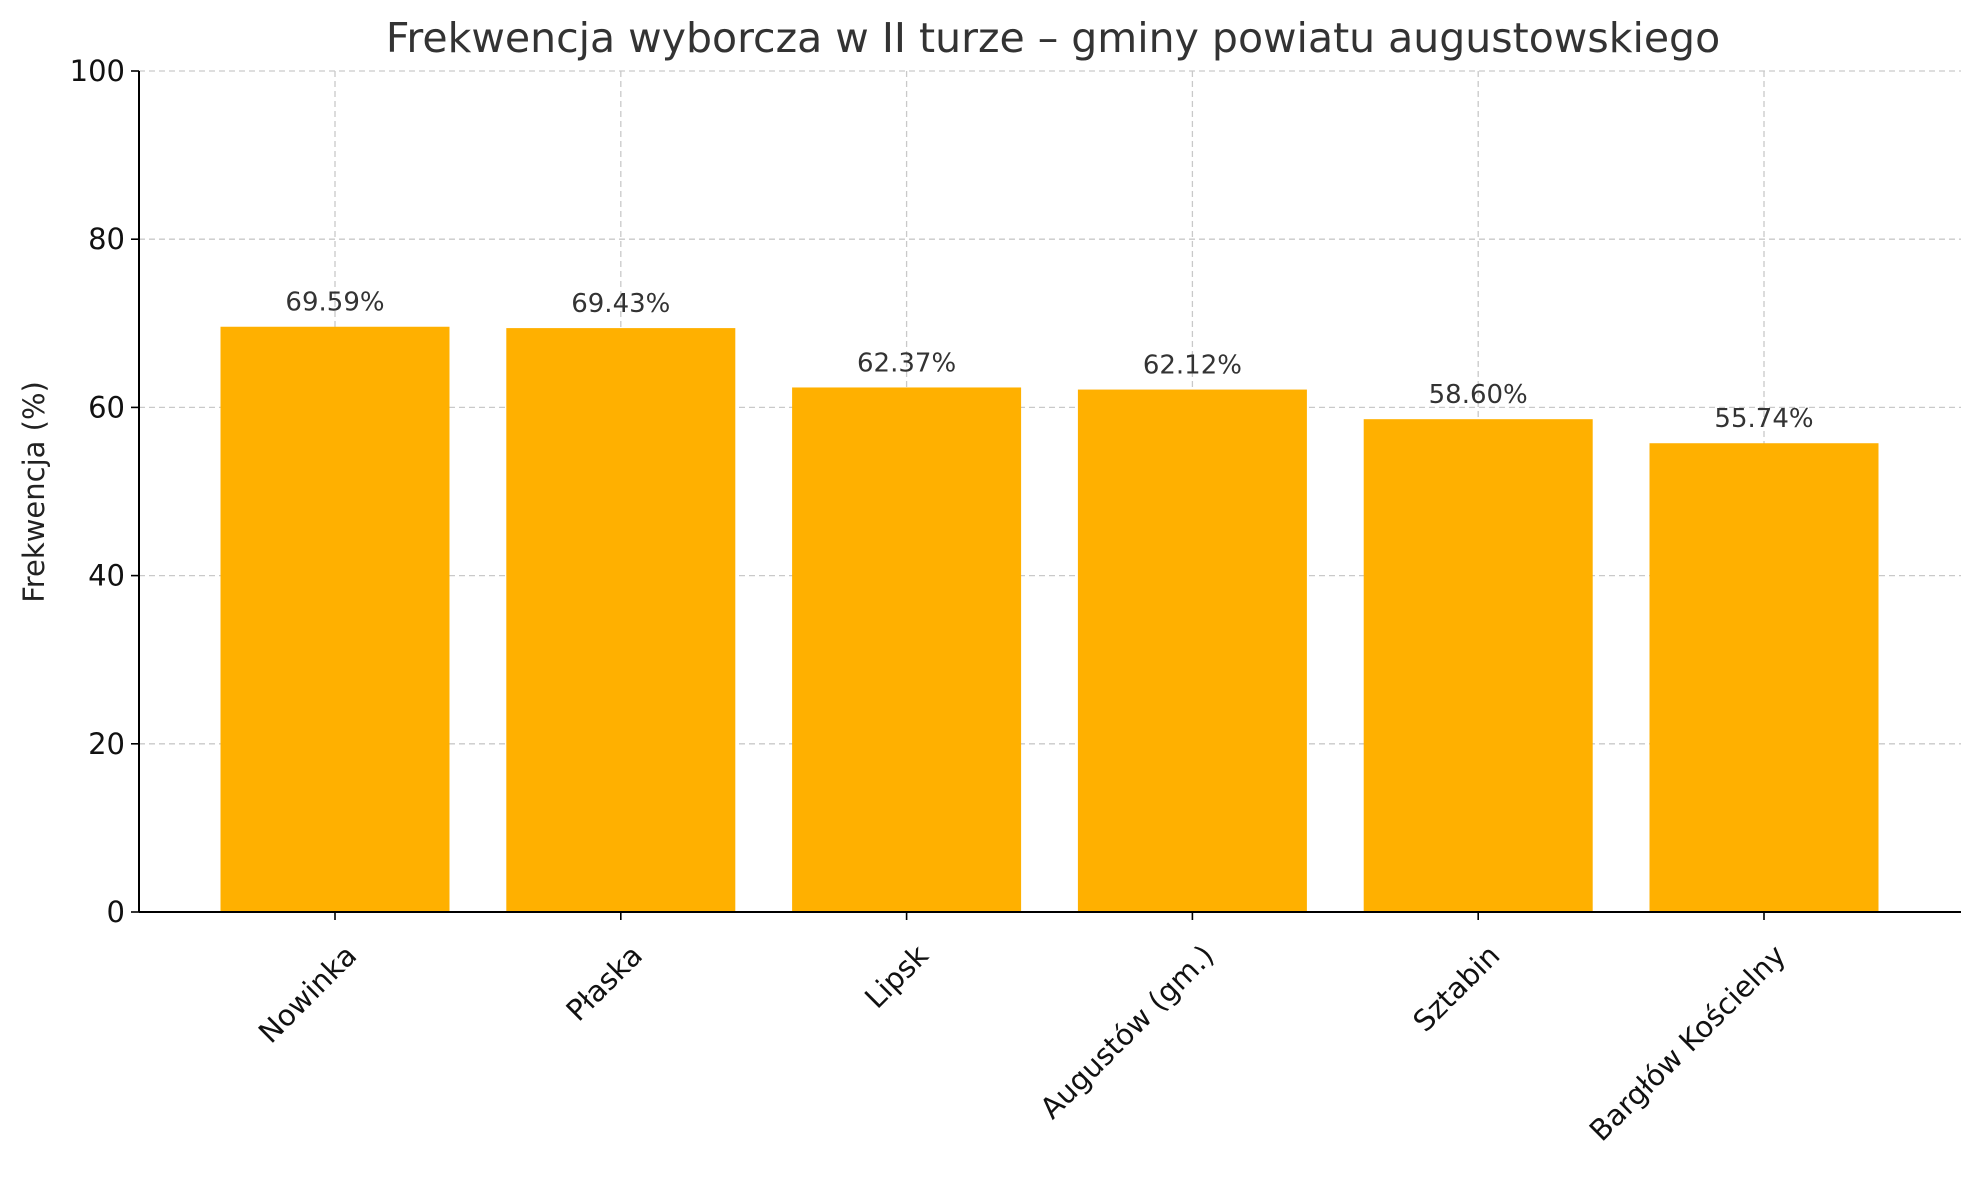  Describe the element at coordinates (1688, 1043) in the screenshot. I see `x-tick-label: Bargłów Kościelny` at that location.